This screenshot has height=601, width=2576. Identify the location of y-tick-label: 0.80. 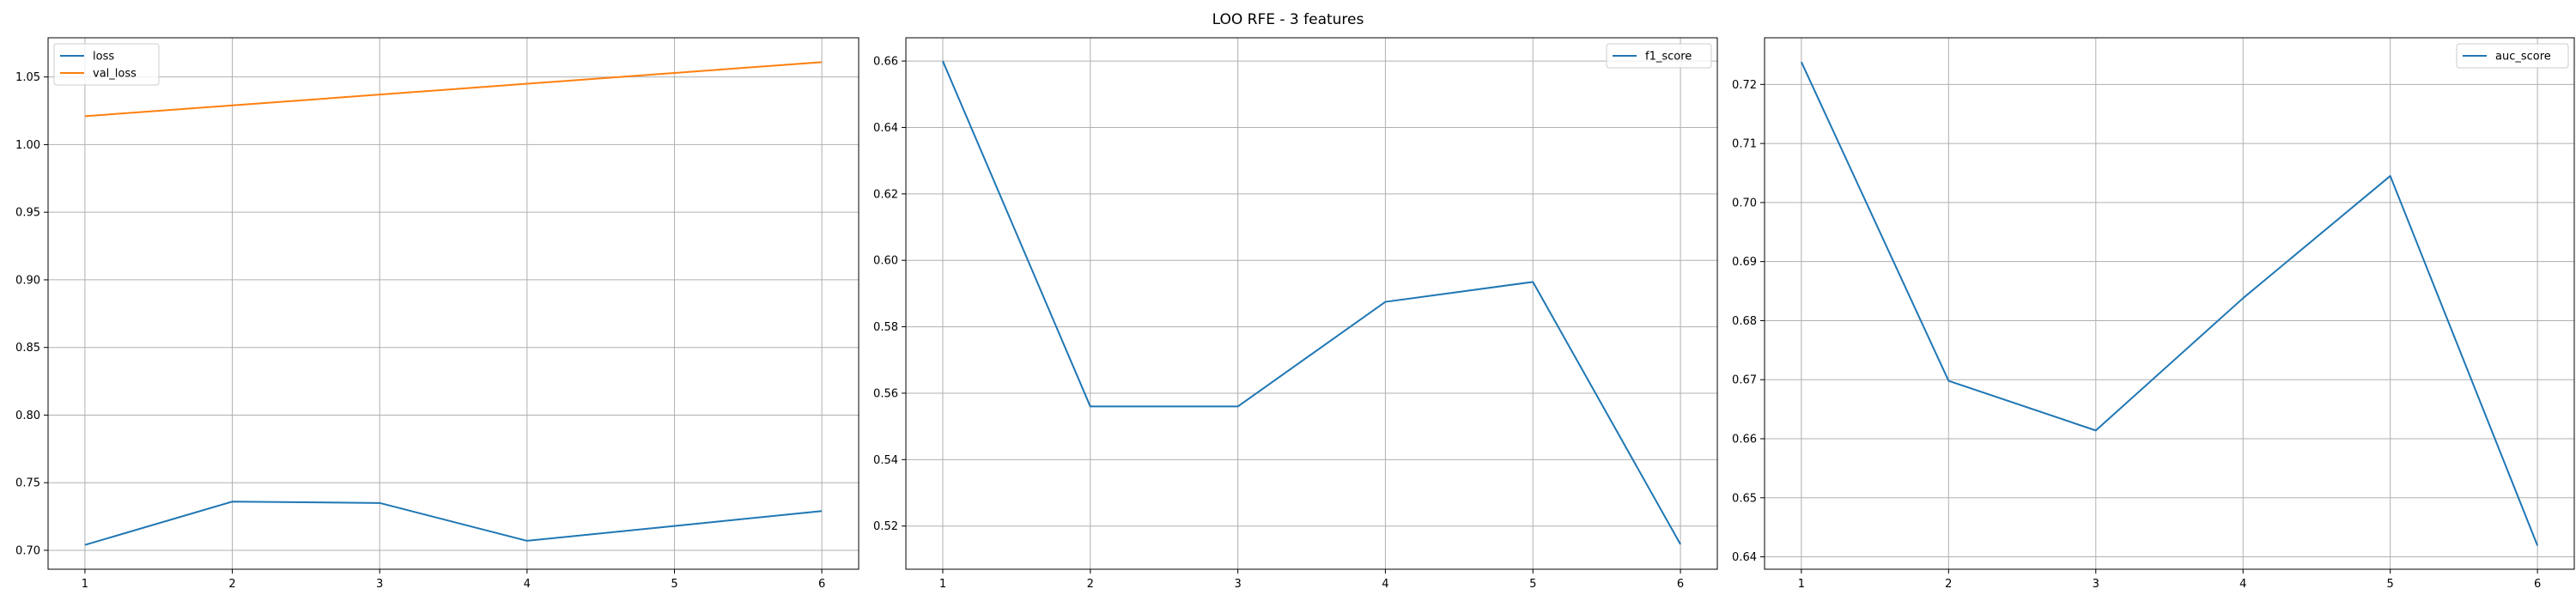
(28, 416).